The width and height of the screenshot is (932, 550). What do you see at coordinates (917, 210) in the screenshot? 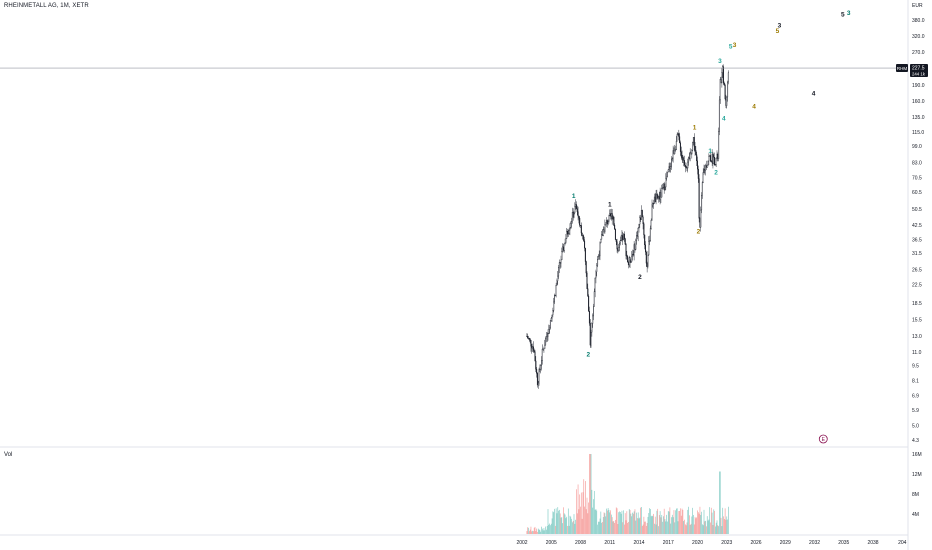
I see `price-axis-tick: 50.5` at bounding box center [917, 210].